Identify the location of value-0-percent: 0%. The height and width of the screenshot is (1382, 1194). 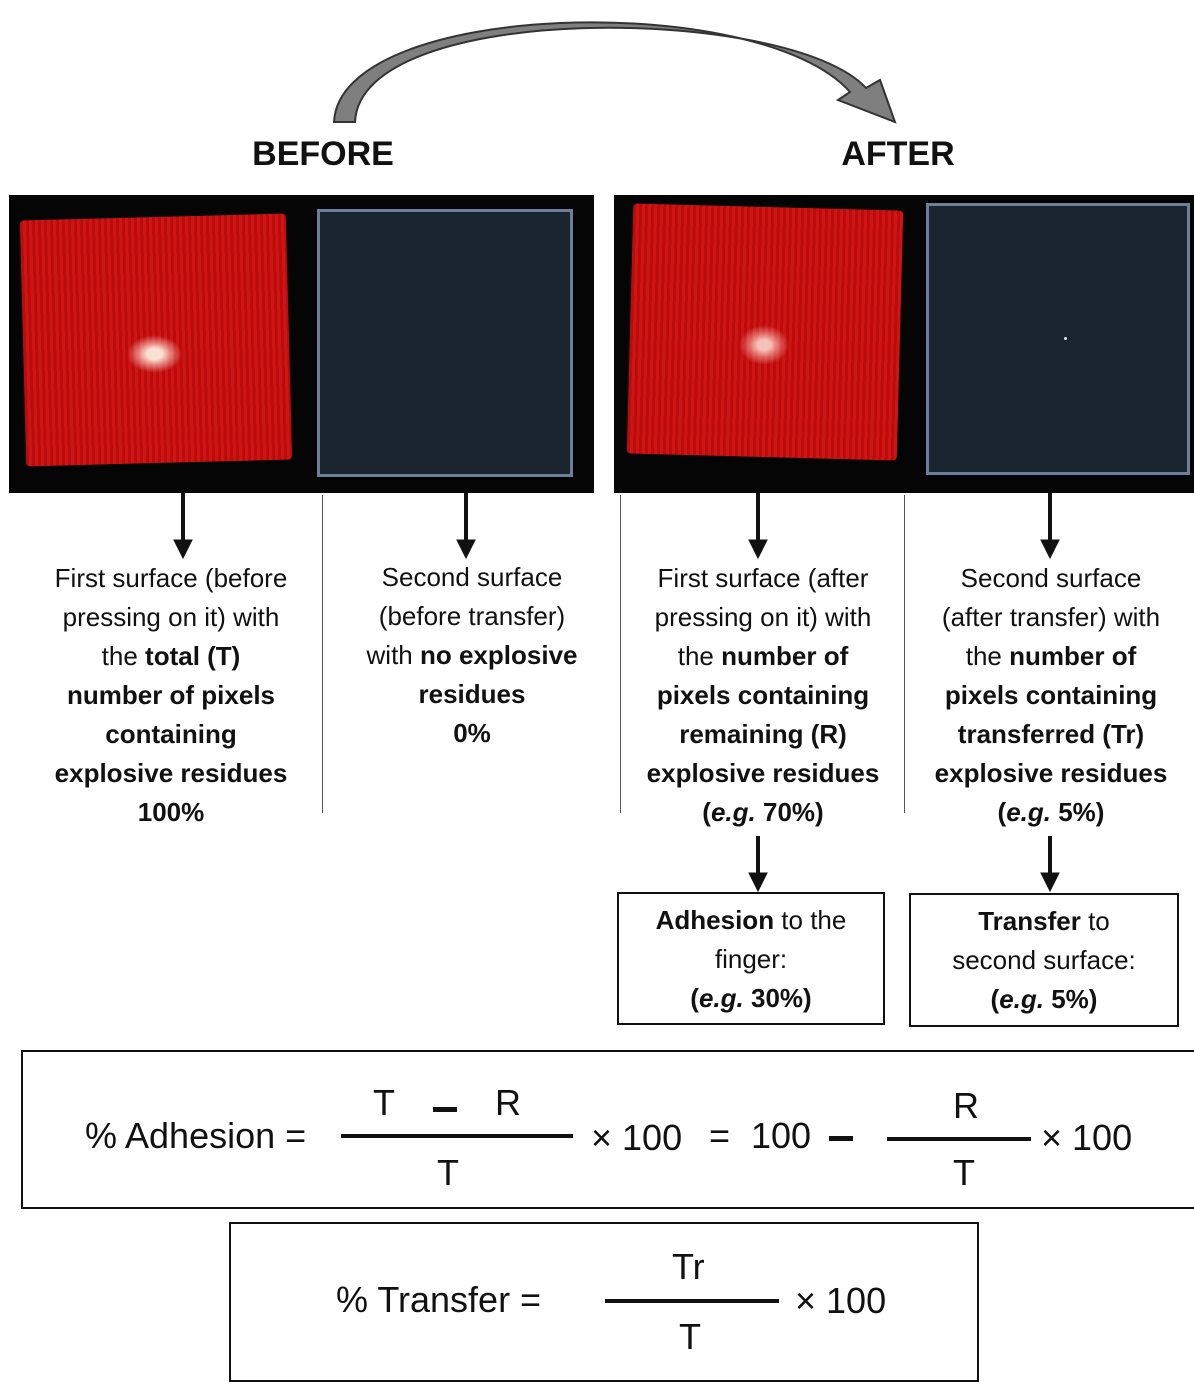
(472, 733).